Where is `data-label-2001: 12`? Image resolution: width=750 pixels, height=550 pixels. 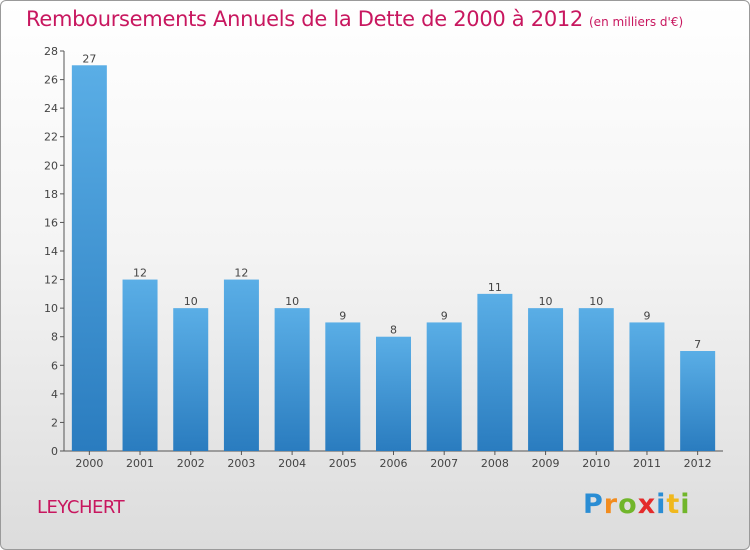 data-label-2001: 12 is located at coordinates (140, 273).